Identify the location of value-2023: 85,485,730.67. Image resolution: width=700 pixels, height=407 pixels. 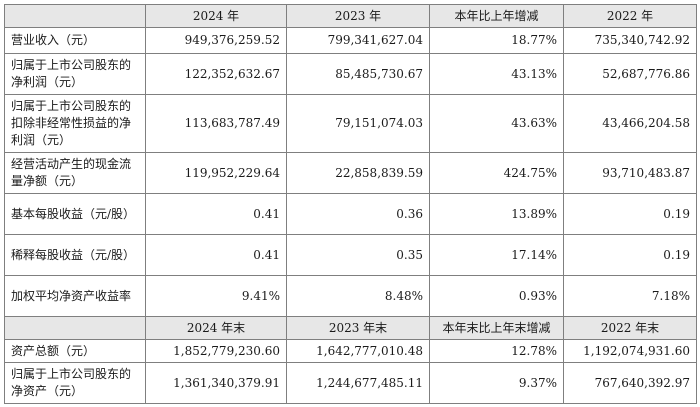
(358, 74).